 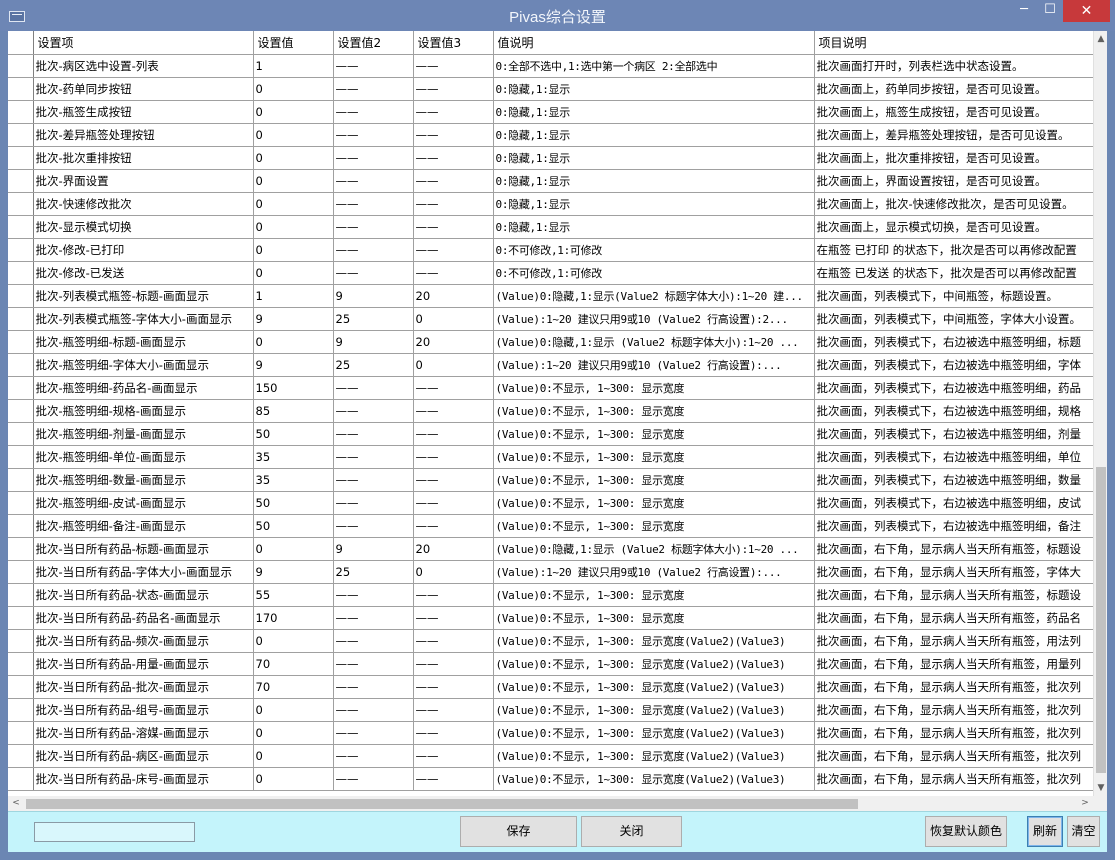 What do you see at coordinates (1050, 9) in the screenshot?
I see `maximize-button: ☐` at bounding box center [1050, 9].